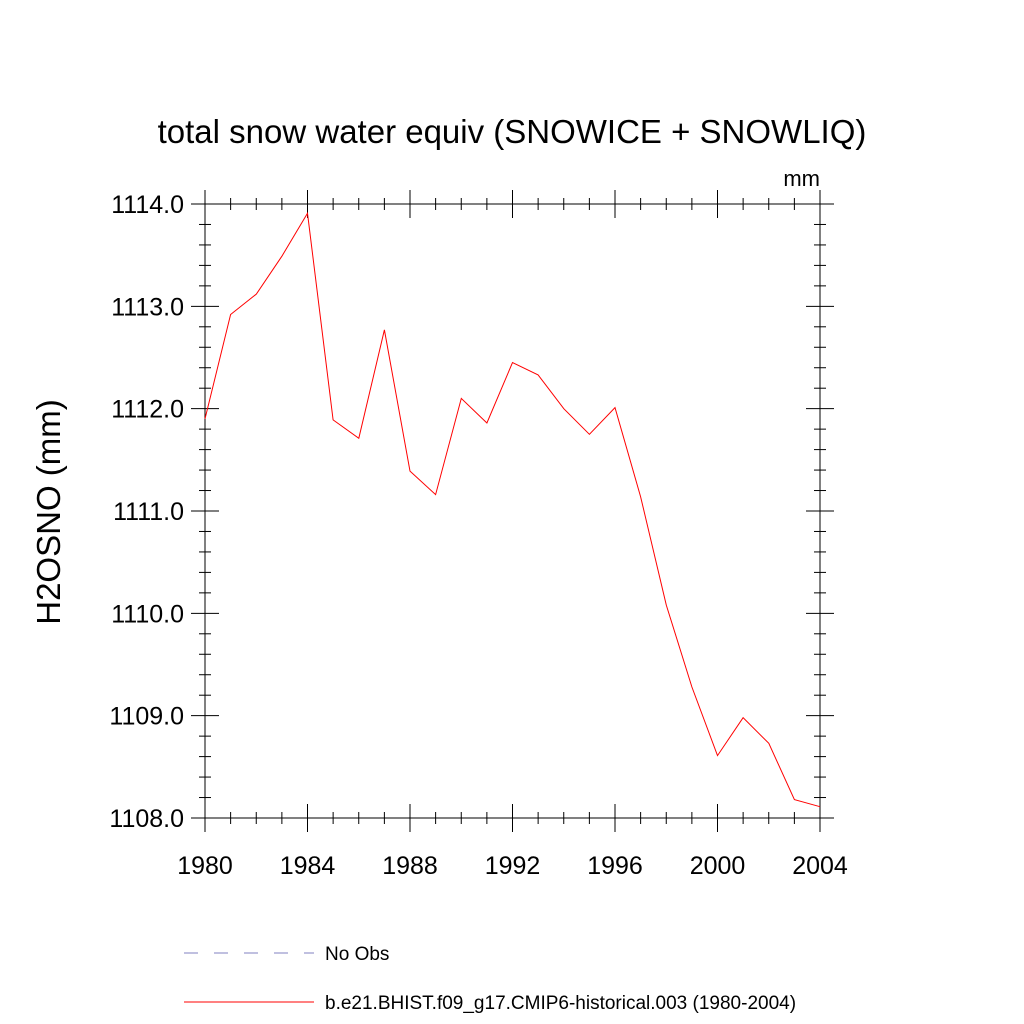 The height and width of the screenshot is (1024, 1024). I want to click on y-tick-label: 1112.0, so click(147, 410).